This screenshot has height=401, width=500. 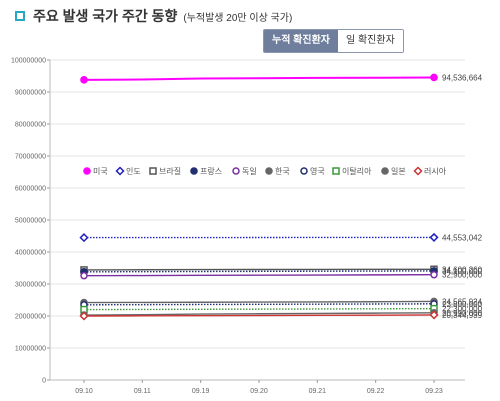 I want to click on series-end-label-5: 24,565,924, so click(x=462, y=301).